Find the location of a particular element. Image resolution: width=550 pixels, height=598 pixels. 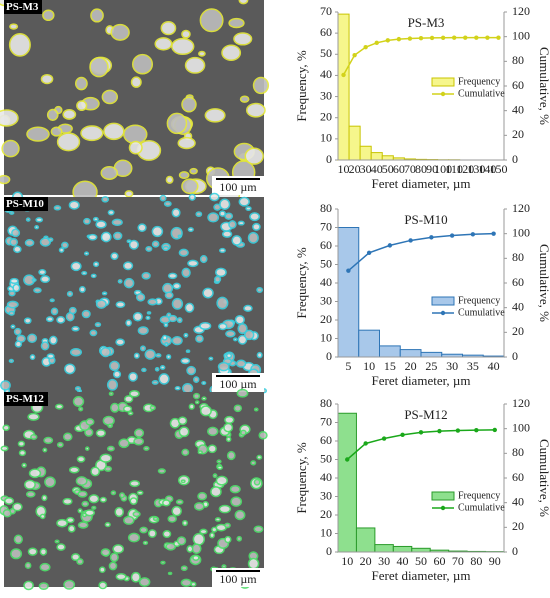

x-axis-label: Feret diameter, µm is located at coordinates (420, 183).